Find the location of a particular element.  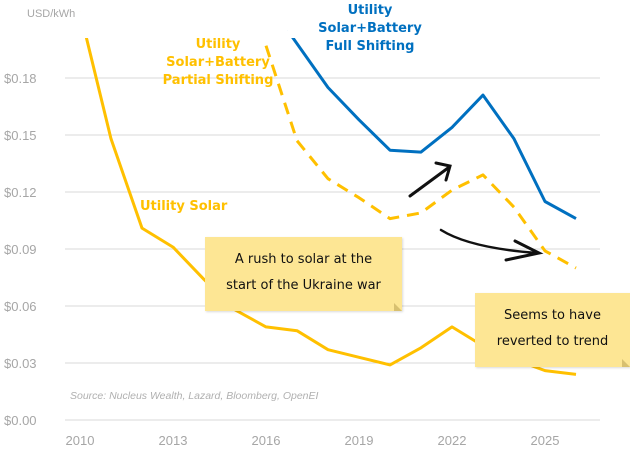

y-tick-label: $0.18 is located at coordinates (20, 78).